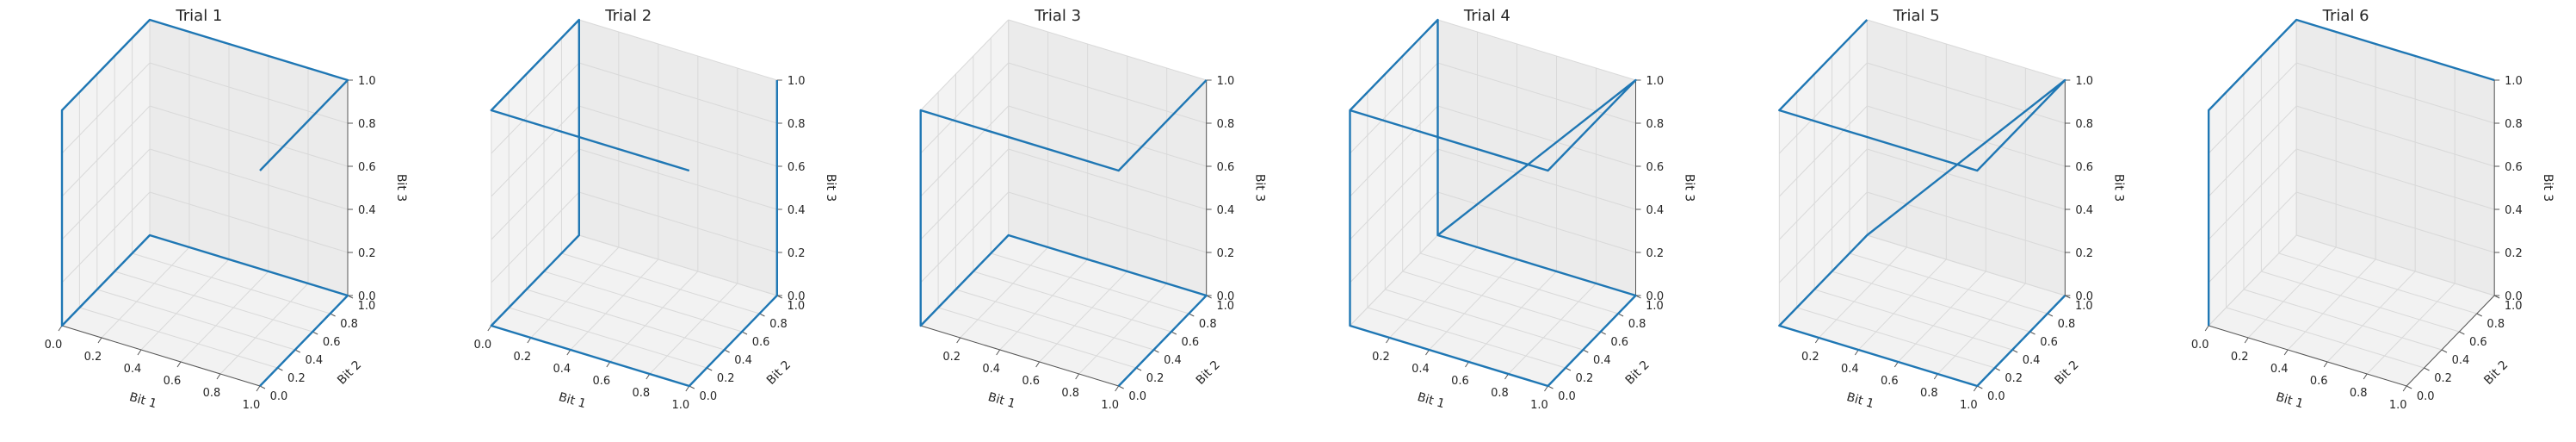 The width and height of the screenshot is (2576, 442). I want to click on chart-title: Trial 3, so click(1057, 16).